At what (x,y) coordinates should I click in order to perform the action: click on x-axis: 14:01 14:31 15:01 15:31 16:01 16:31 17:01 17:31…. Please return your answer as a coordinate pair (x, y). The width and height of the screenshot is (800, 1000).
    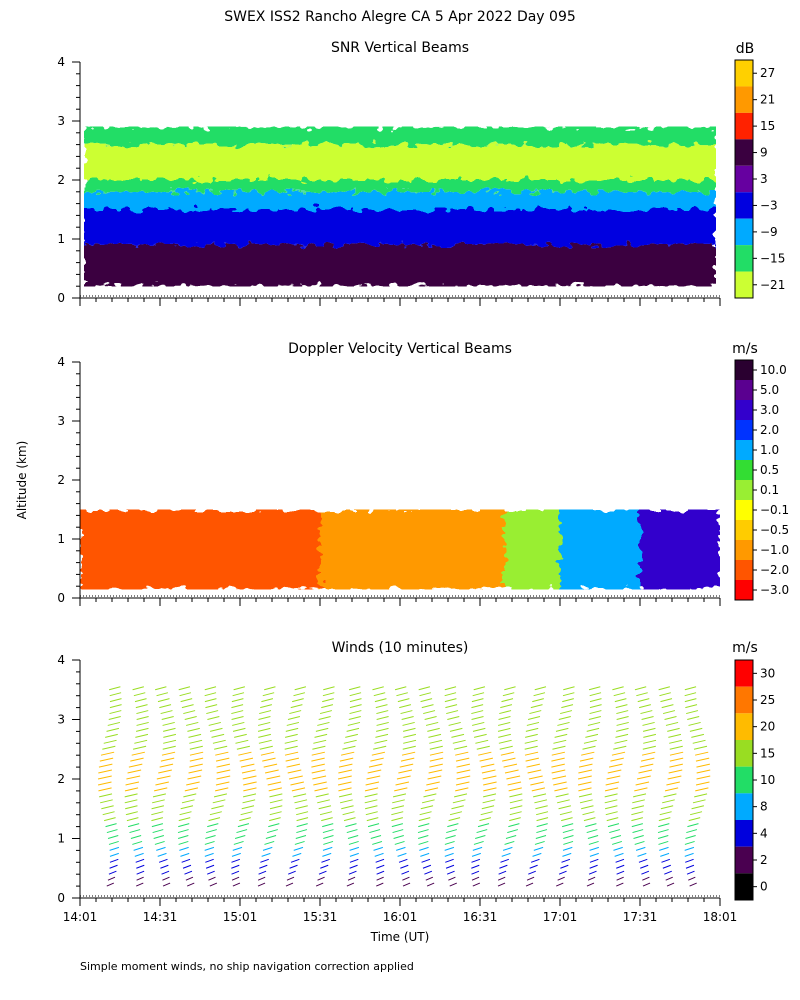
    Looking at the image, I should click on (400, 909).